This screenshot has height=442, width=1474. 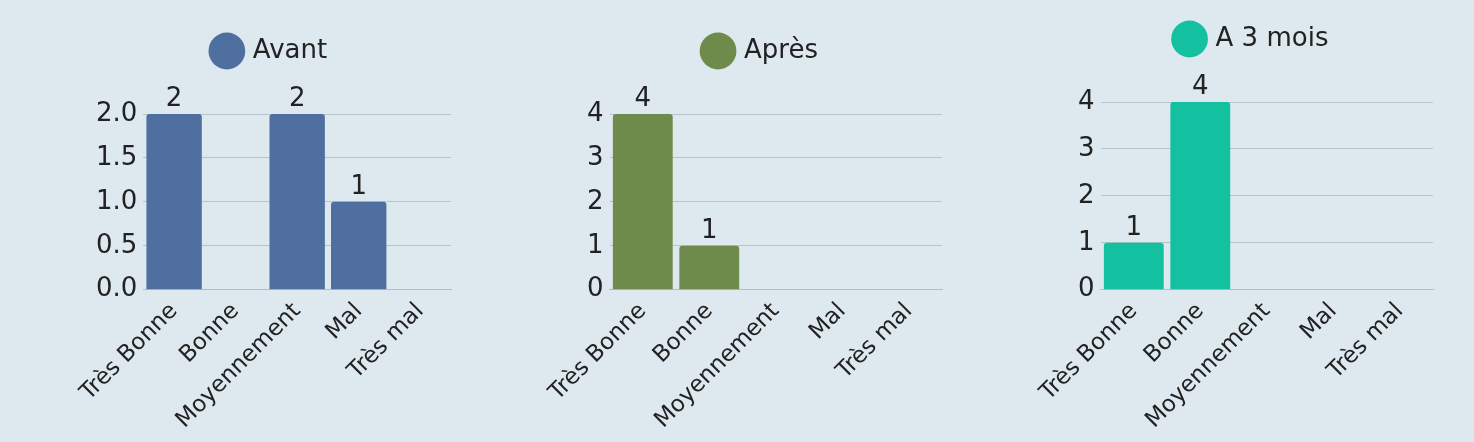 What do you see at coordinates (116, 199) in the screenshot?
I see `y-tick-label: 1.0` at bounding box center [116, 199].